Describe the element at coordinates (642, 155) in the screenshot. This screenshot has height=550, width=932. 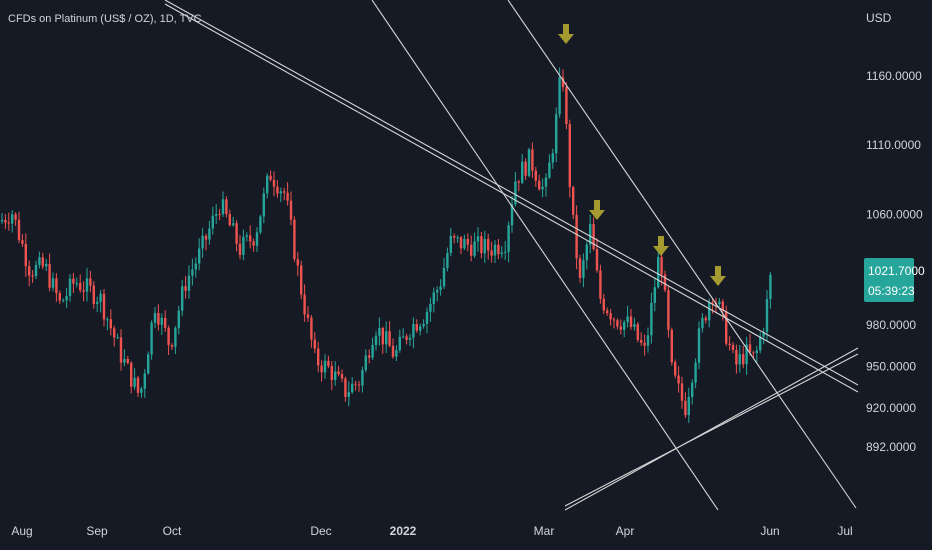
I see `arrows-layer` at that location.